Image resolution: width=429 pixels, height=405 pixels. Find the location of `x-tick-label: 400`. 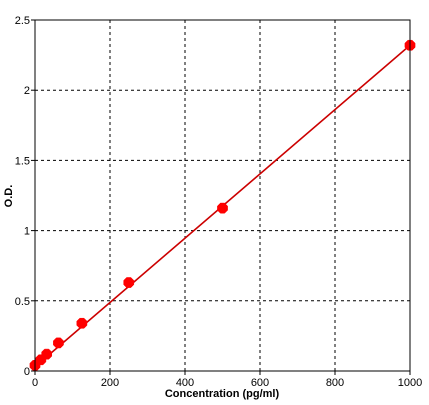

x-tick-label: 400 is located at coordinates (185, 383).